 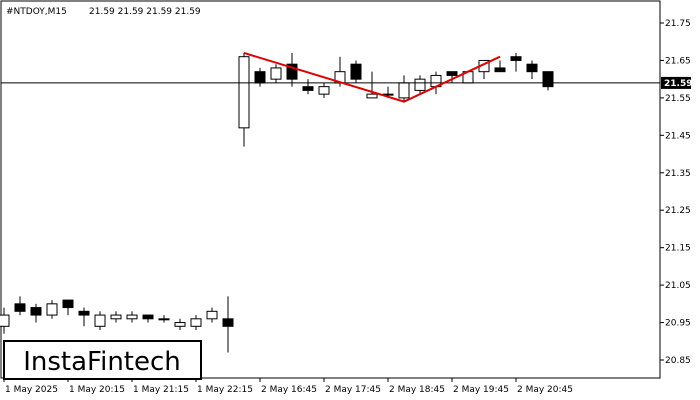 I want to click on logo-box, so click(x=102, y=360).